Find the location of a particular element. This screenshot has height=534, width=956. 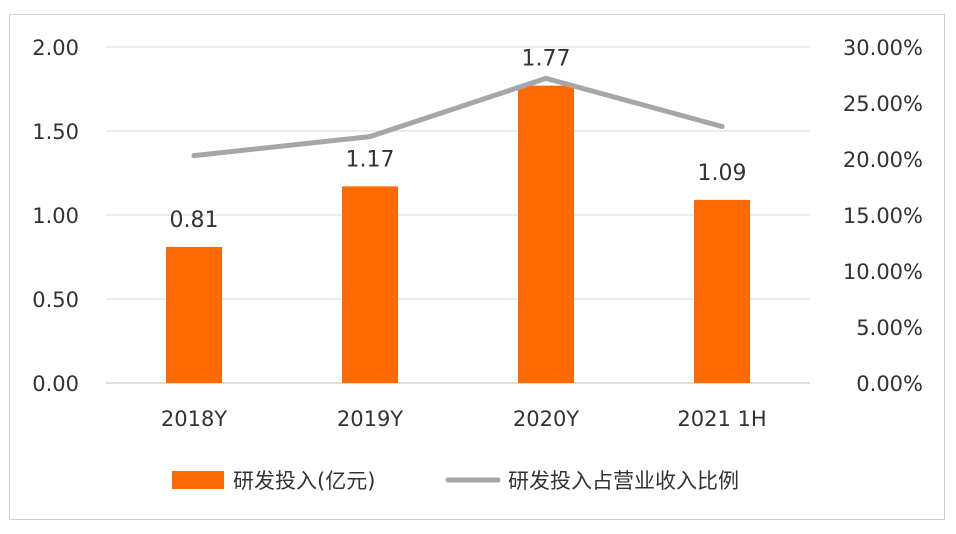

y-right-tick-label: 20.00% is located at coordinates (883, 160).